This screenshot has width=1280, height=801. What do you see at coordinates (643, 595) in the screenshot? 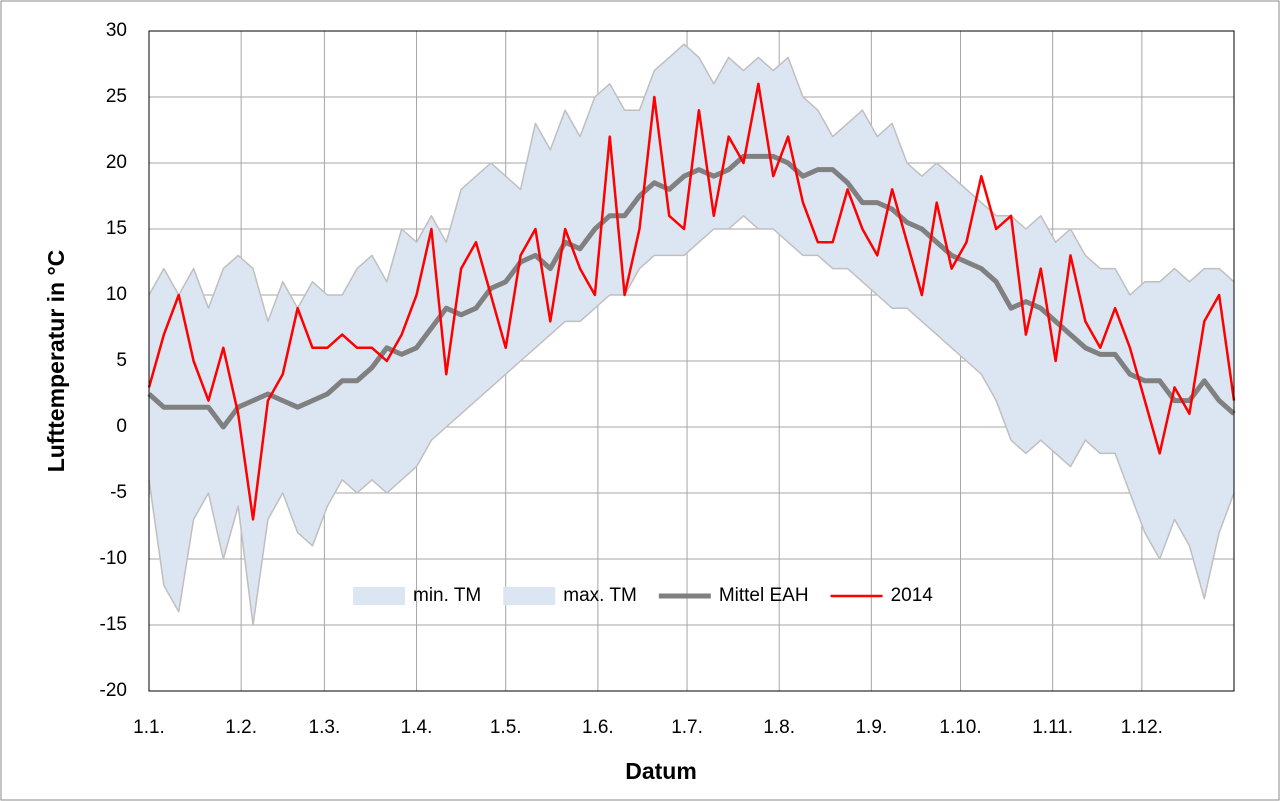
I see `legend: min. TM max. TM Mittel EAH 2014` at bounding box center [643, 595].